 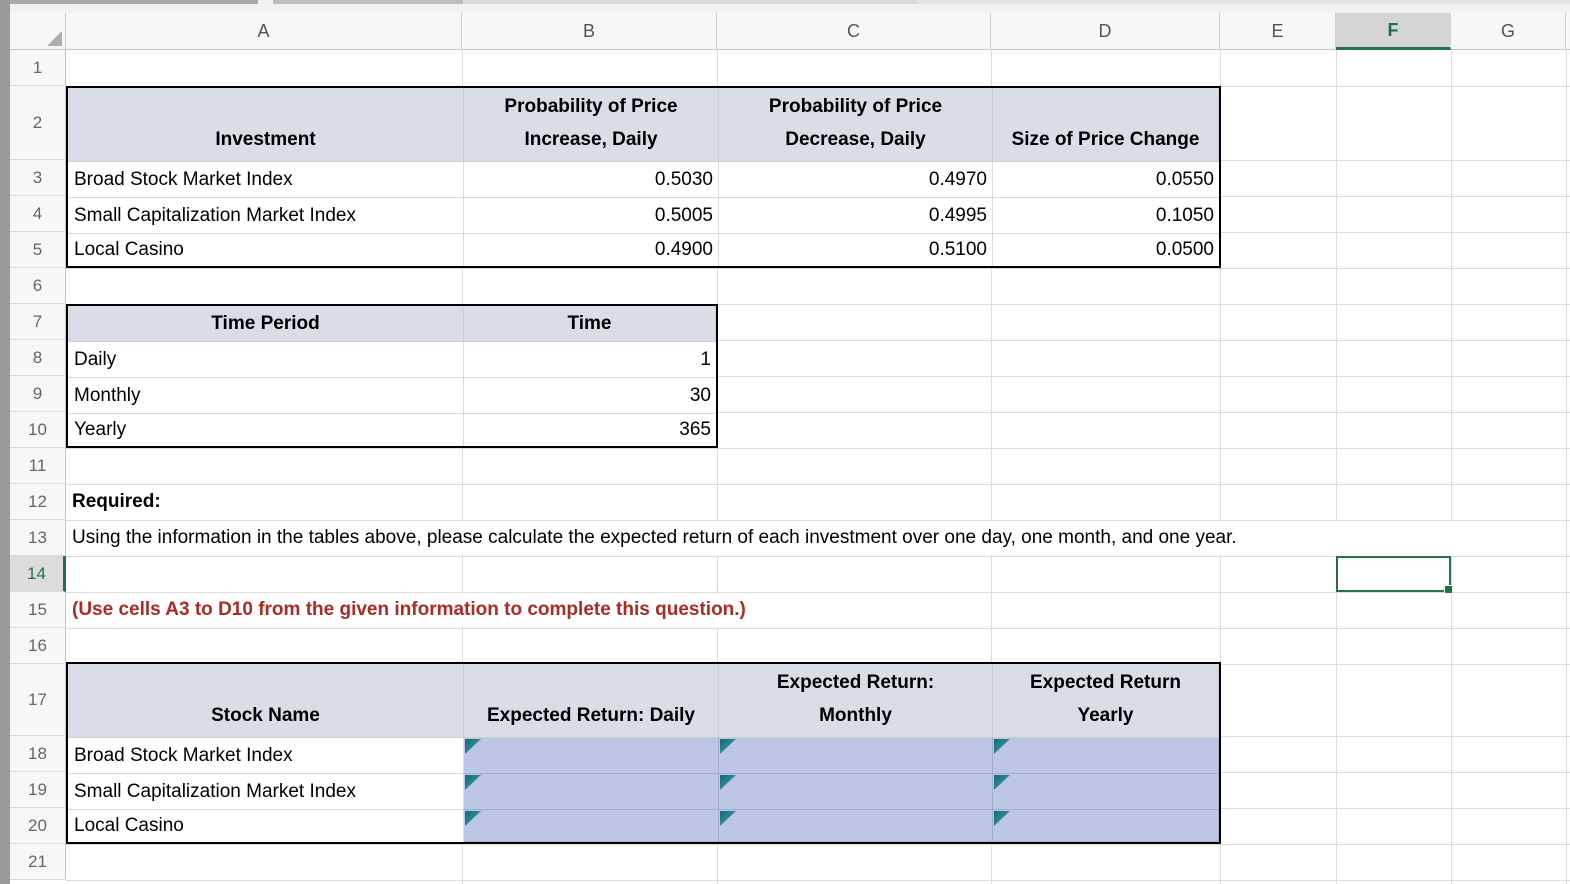 What do you see at coordinates (266, 250) in the screenshot?
I see `cell-a5: Local Casino` at bounding box center [266, 250].